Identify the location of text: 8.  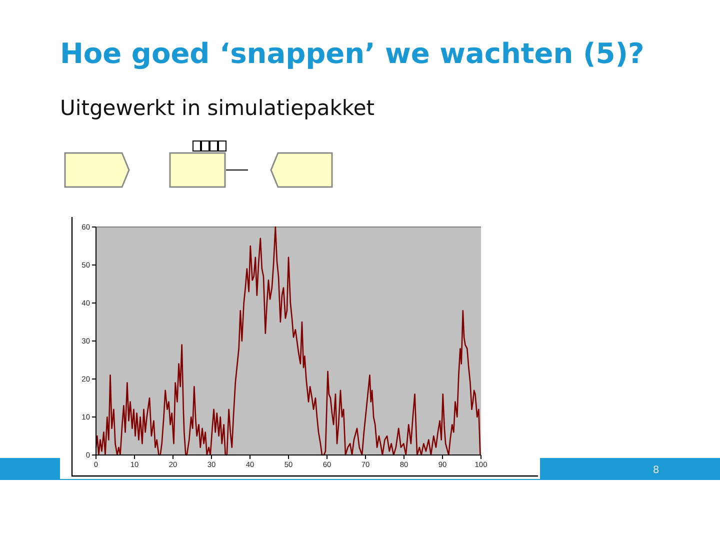
(656, 470).